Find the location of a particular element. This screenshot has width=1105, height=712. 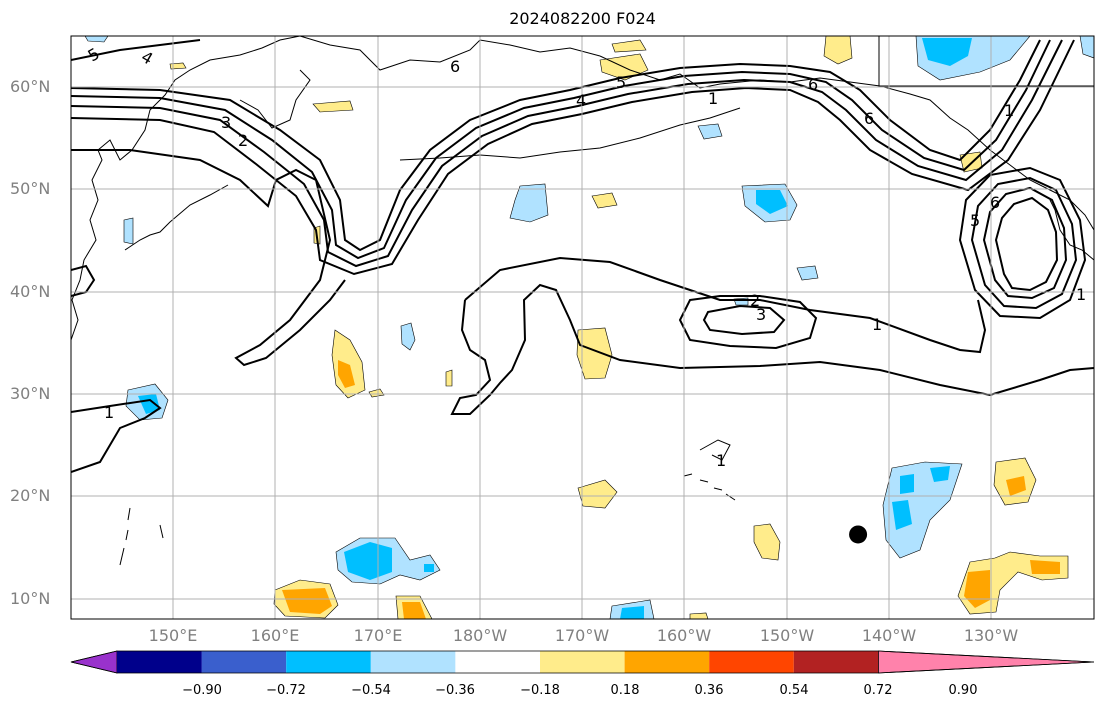

coastline-kamchatka is located at coordinates (275, 99).